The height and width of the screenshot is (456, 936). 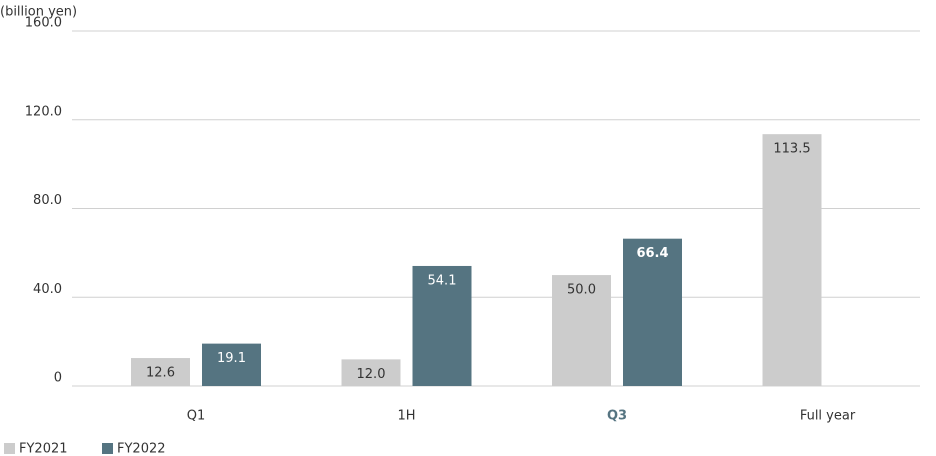 I want to click on x-tick-label: Q1, so click(x=196, y=416).